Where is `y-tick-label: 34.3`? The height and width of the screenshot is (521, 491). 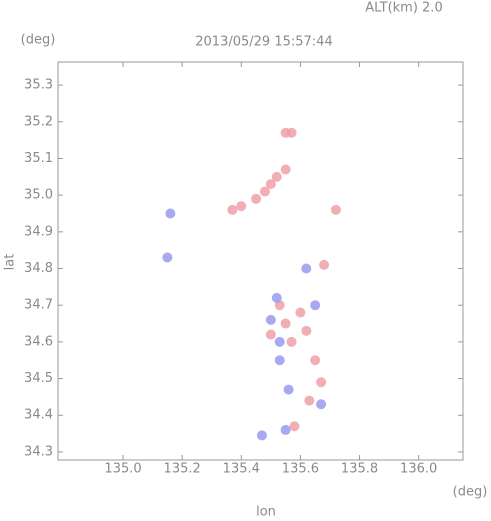
y-tick-label: 34.3 is located at coordinates (38, 451).